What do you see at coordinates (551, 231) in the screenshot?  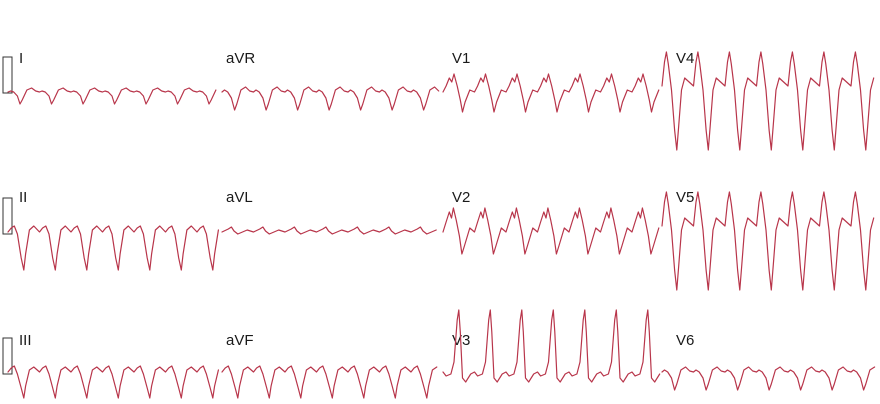 I see `trace-V2` at bounding box center [551, 231].